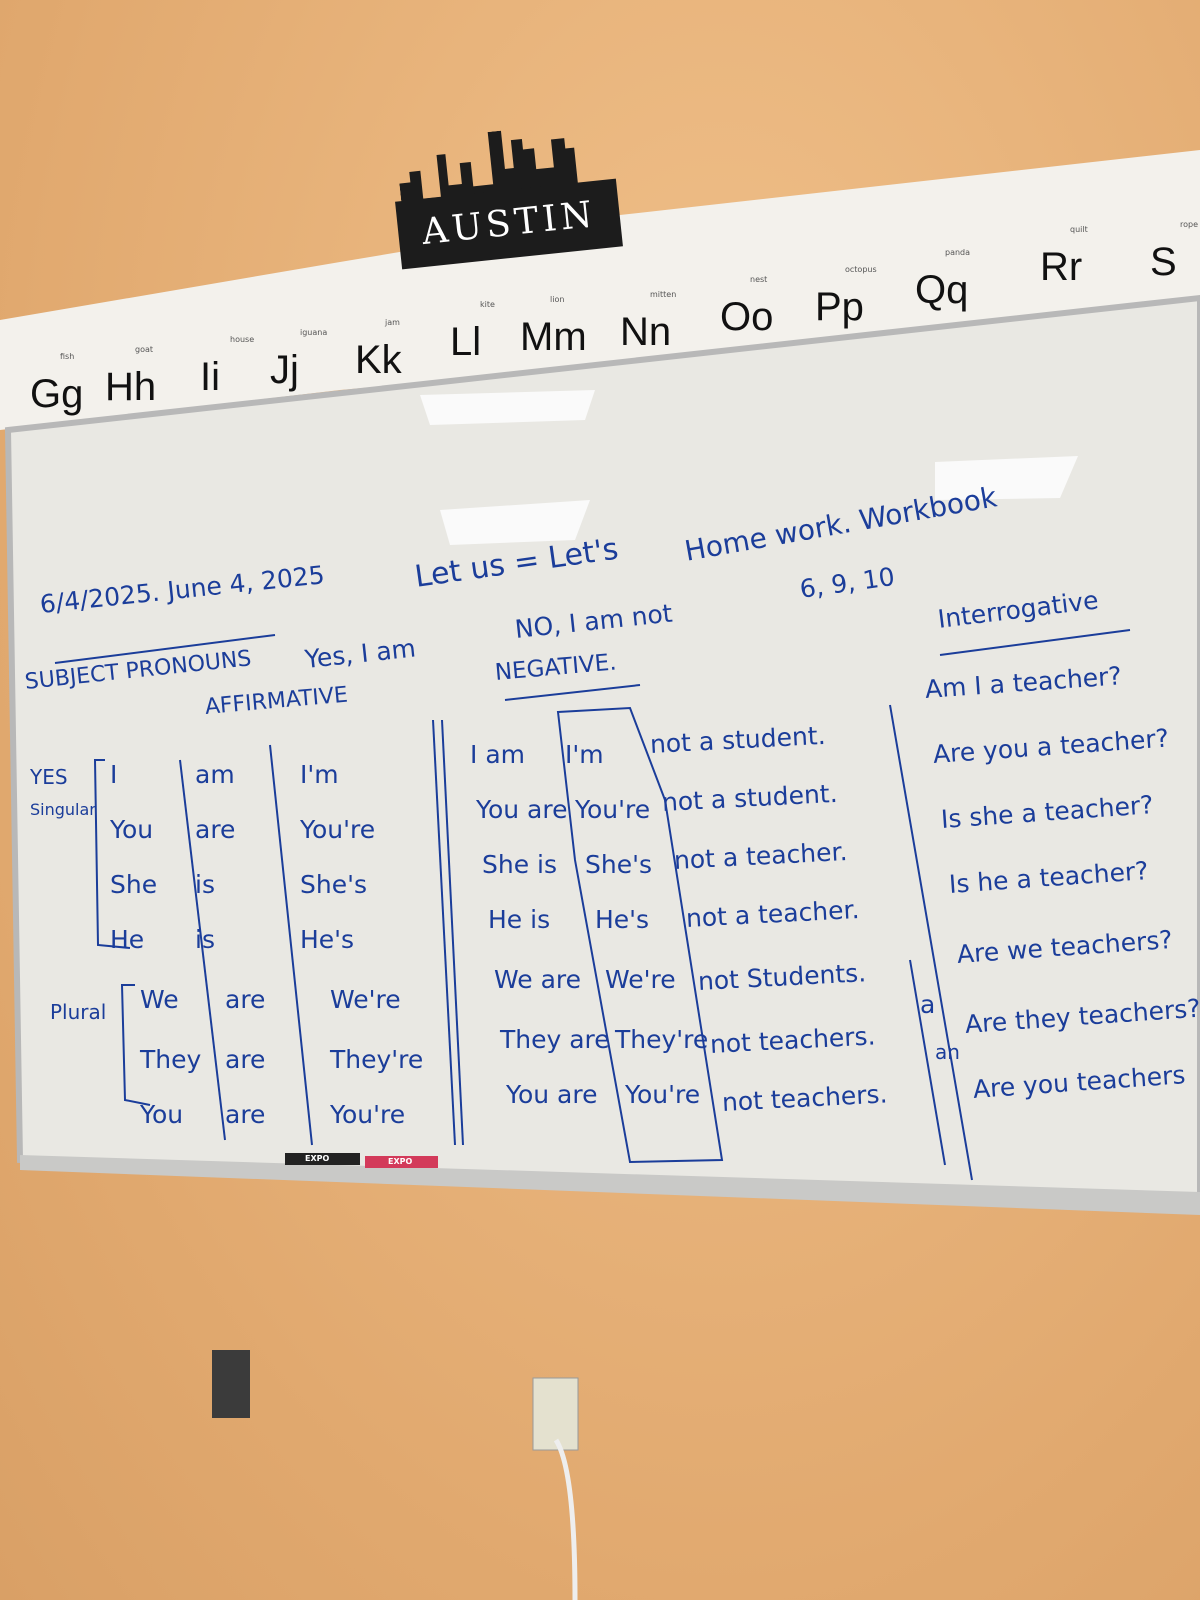  What do you see at coordinates (317, 1158) in the screenshot?
I see `black-marker-label: EXPO` at bounding box center [317, 1158].